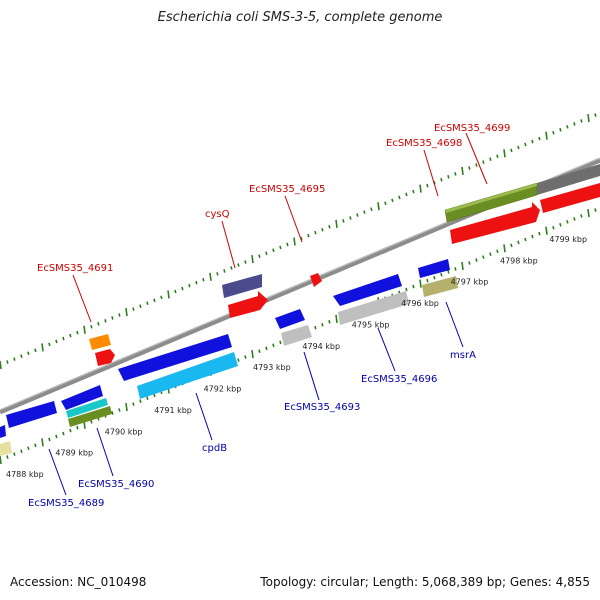  Describe the element at coordinates (434, 268) in the screenshot. I see `feature-msrA-blue` at that location.